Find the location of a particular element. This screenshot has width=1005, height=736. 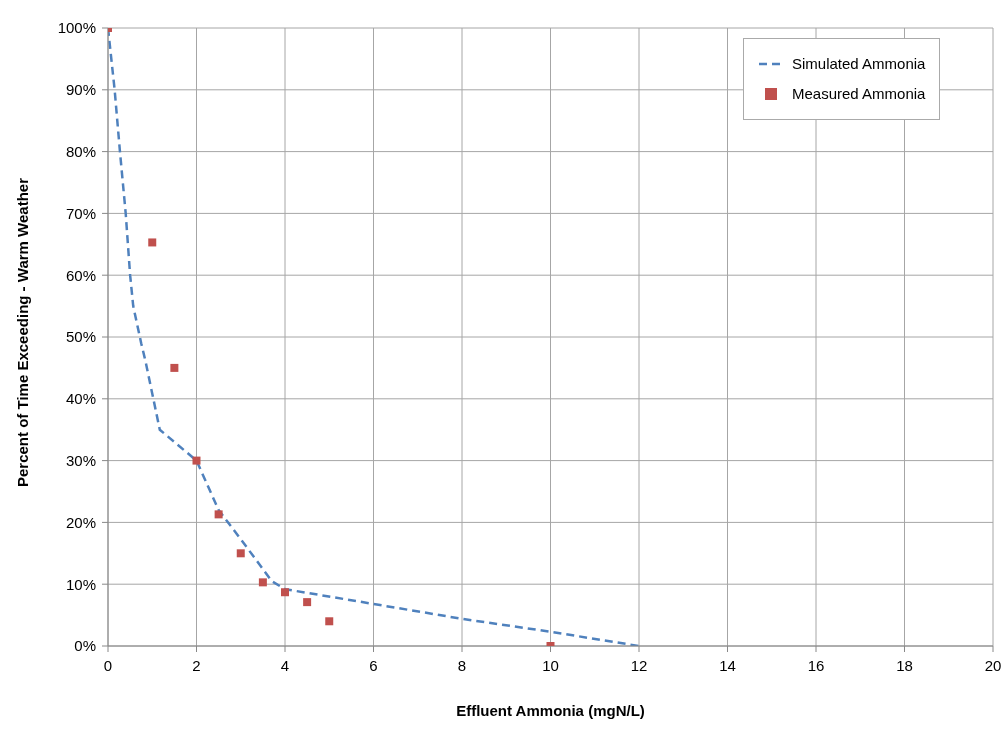

y-tick-label: 40% is located at coordinates (80, 399).